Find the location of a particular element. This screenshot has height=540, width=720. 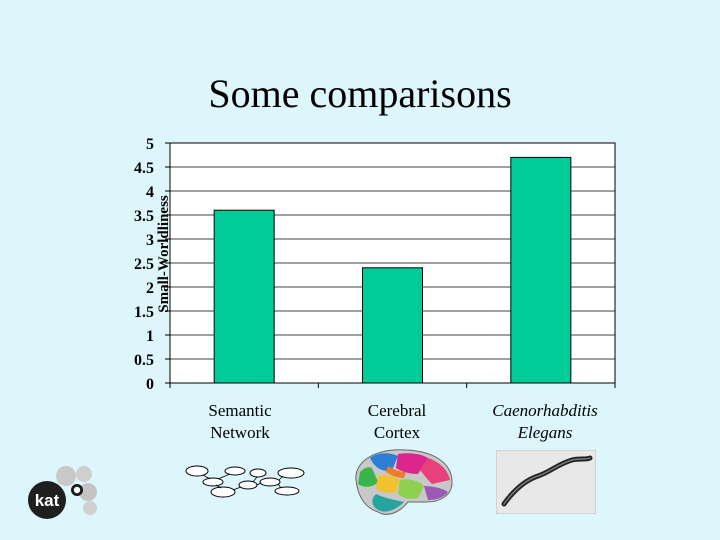

category-label-semantic-network: Semantic Network is located at coordinates (240, 422).